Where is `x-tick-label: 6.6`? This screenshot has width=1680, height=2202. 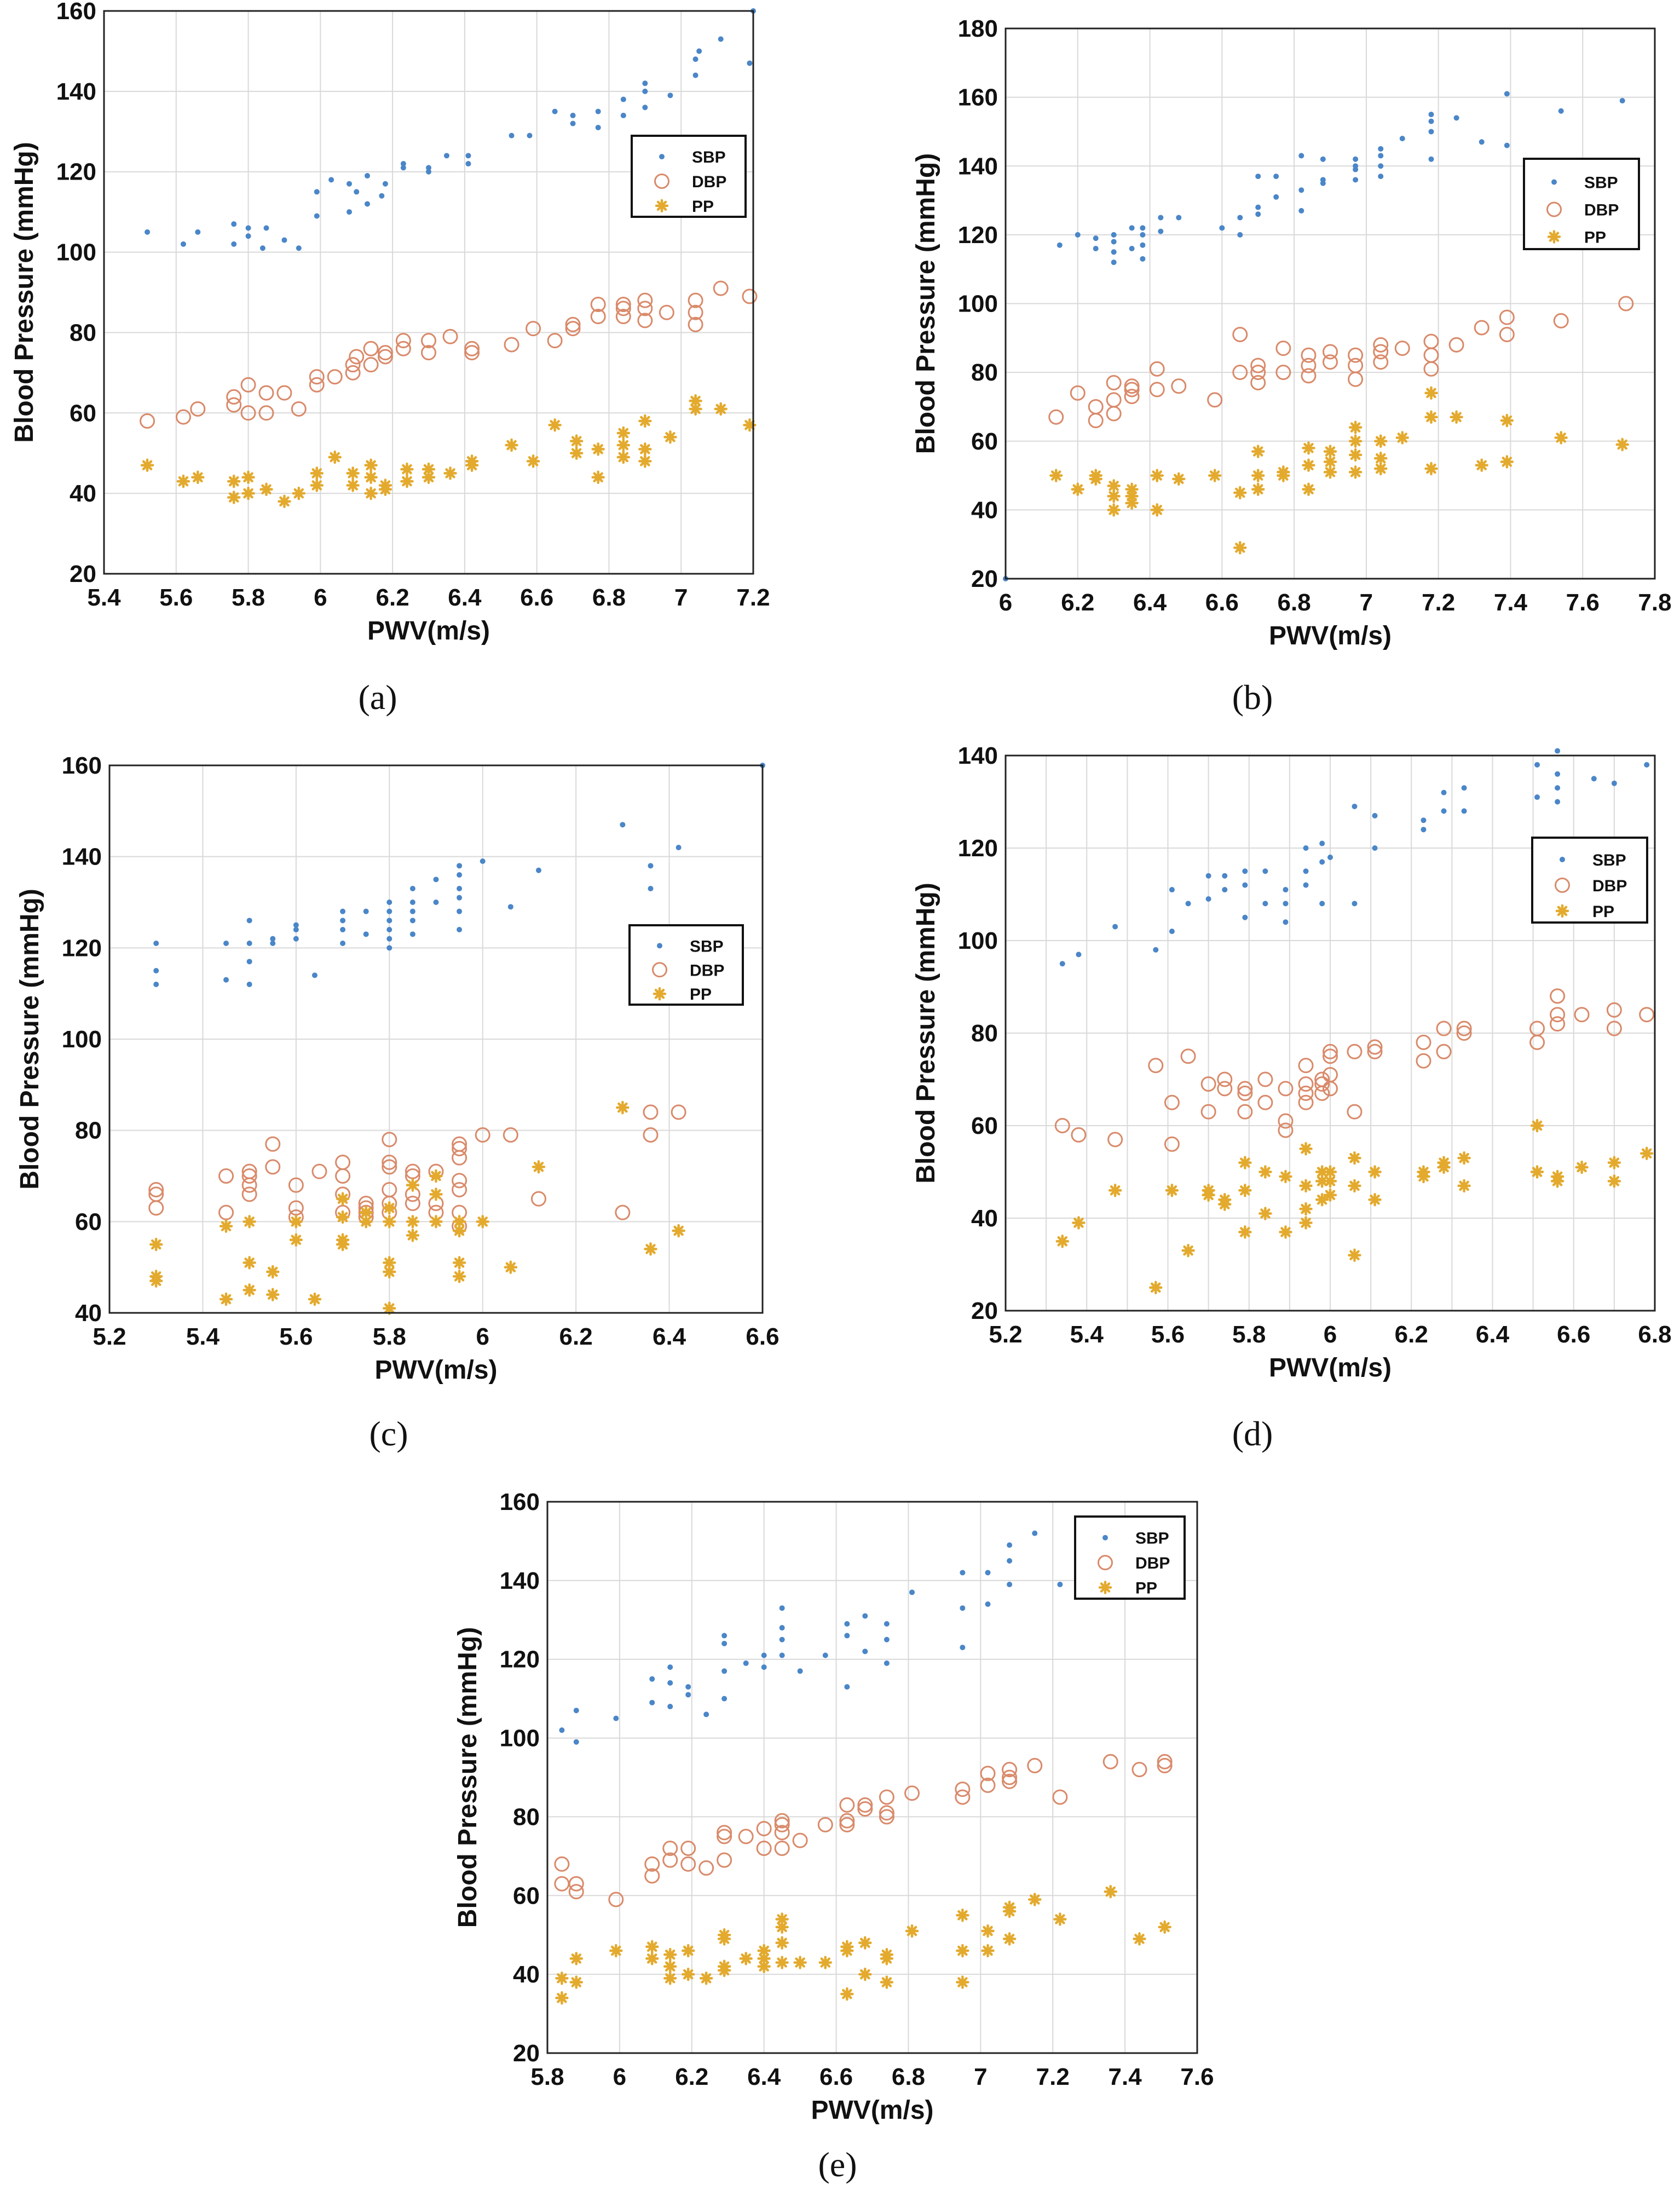
x-tick-label: 6.6 is located at coordinates (836, 2076).